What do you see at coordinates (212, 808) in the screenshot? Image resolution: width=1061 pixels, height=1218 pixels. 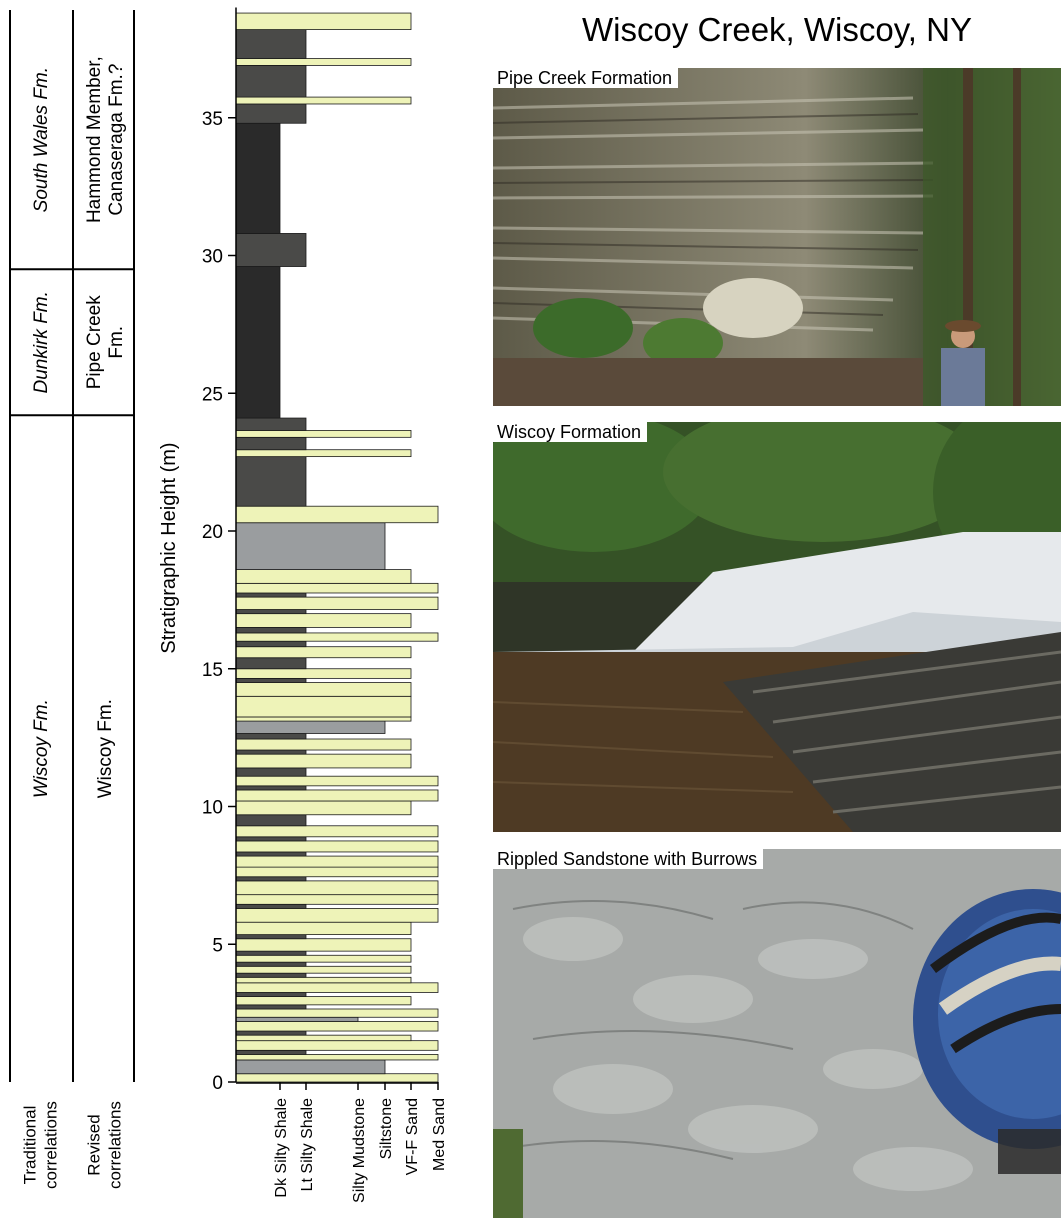 I see `y-tick-label-2: 10` at bounding box center [212, 808].